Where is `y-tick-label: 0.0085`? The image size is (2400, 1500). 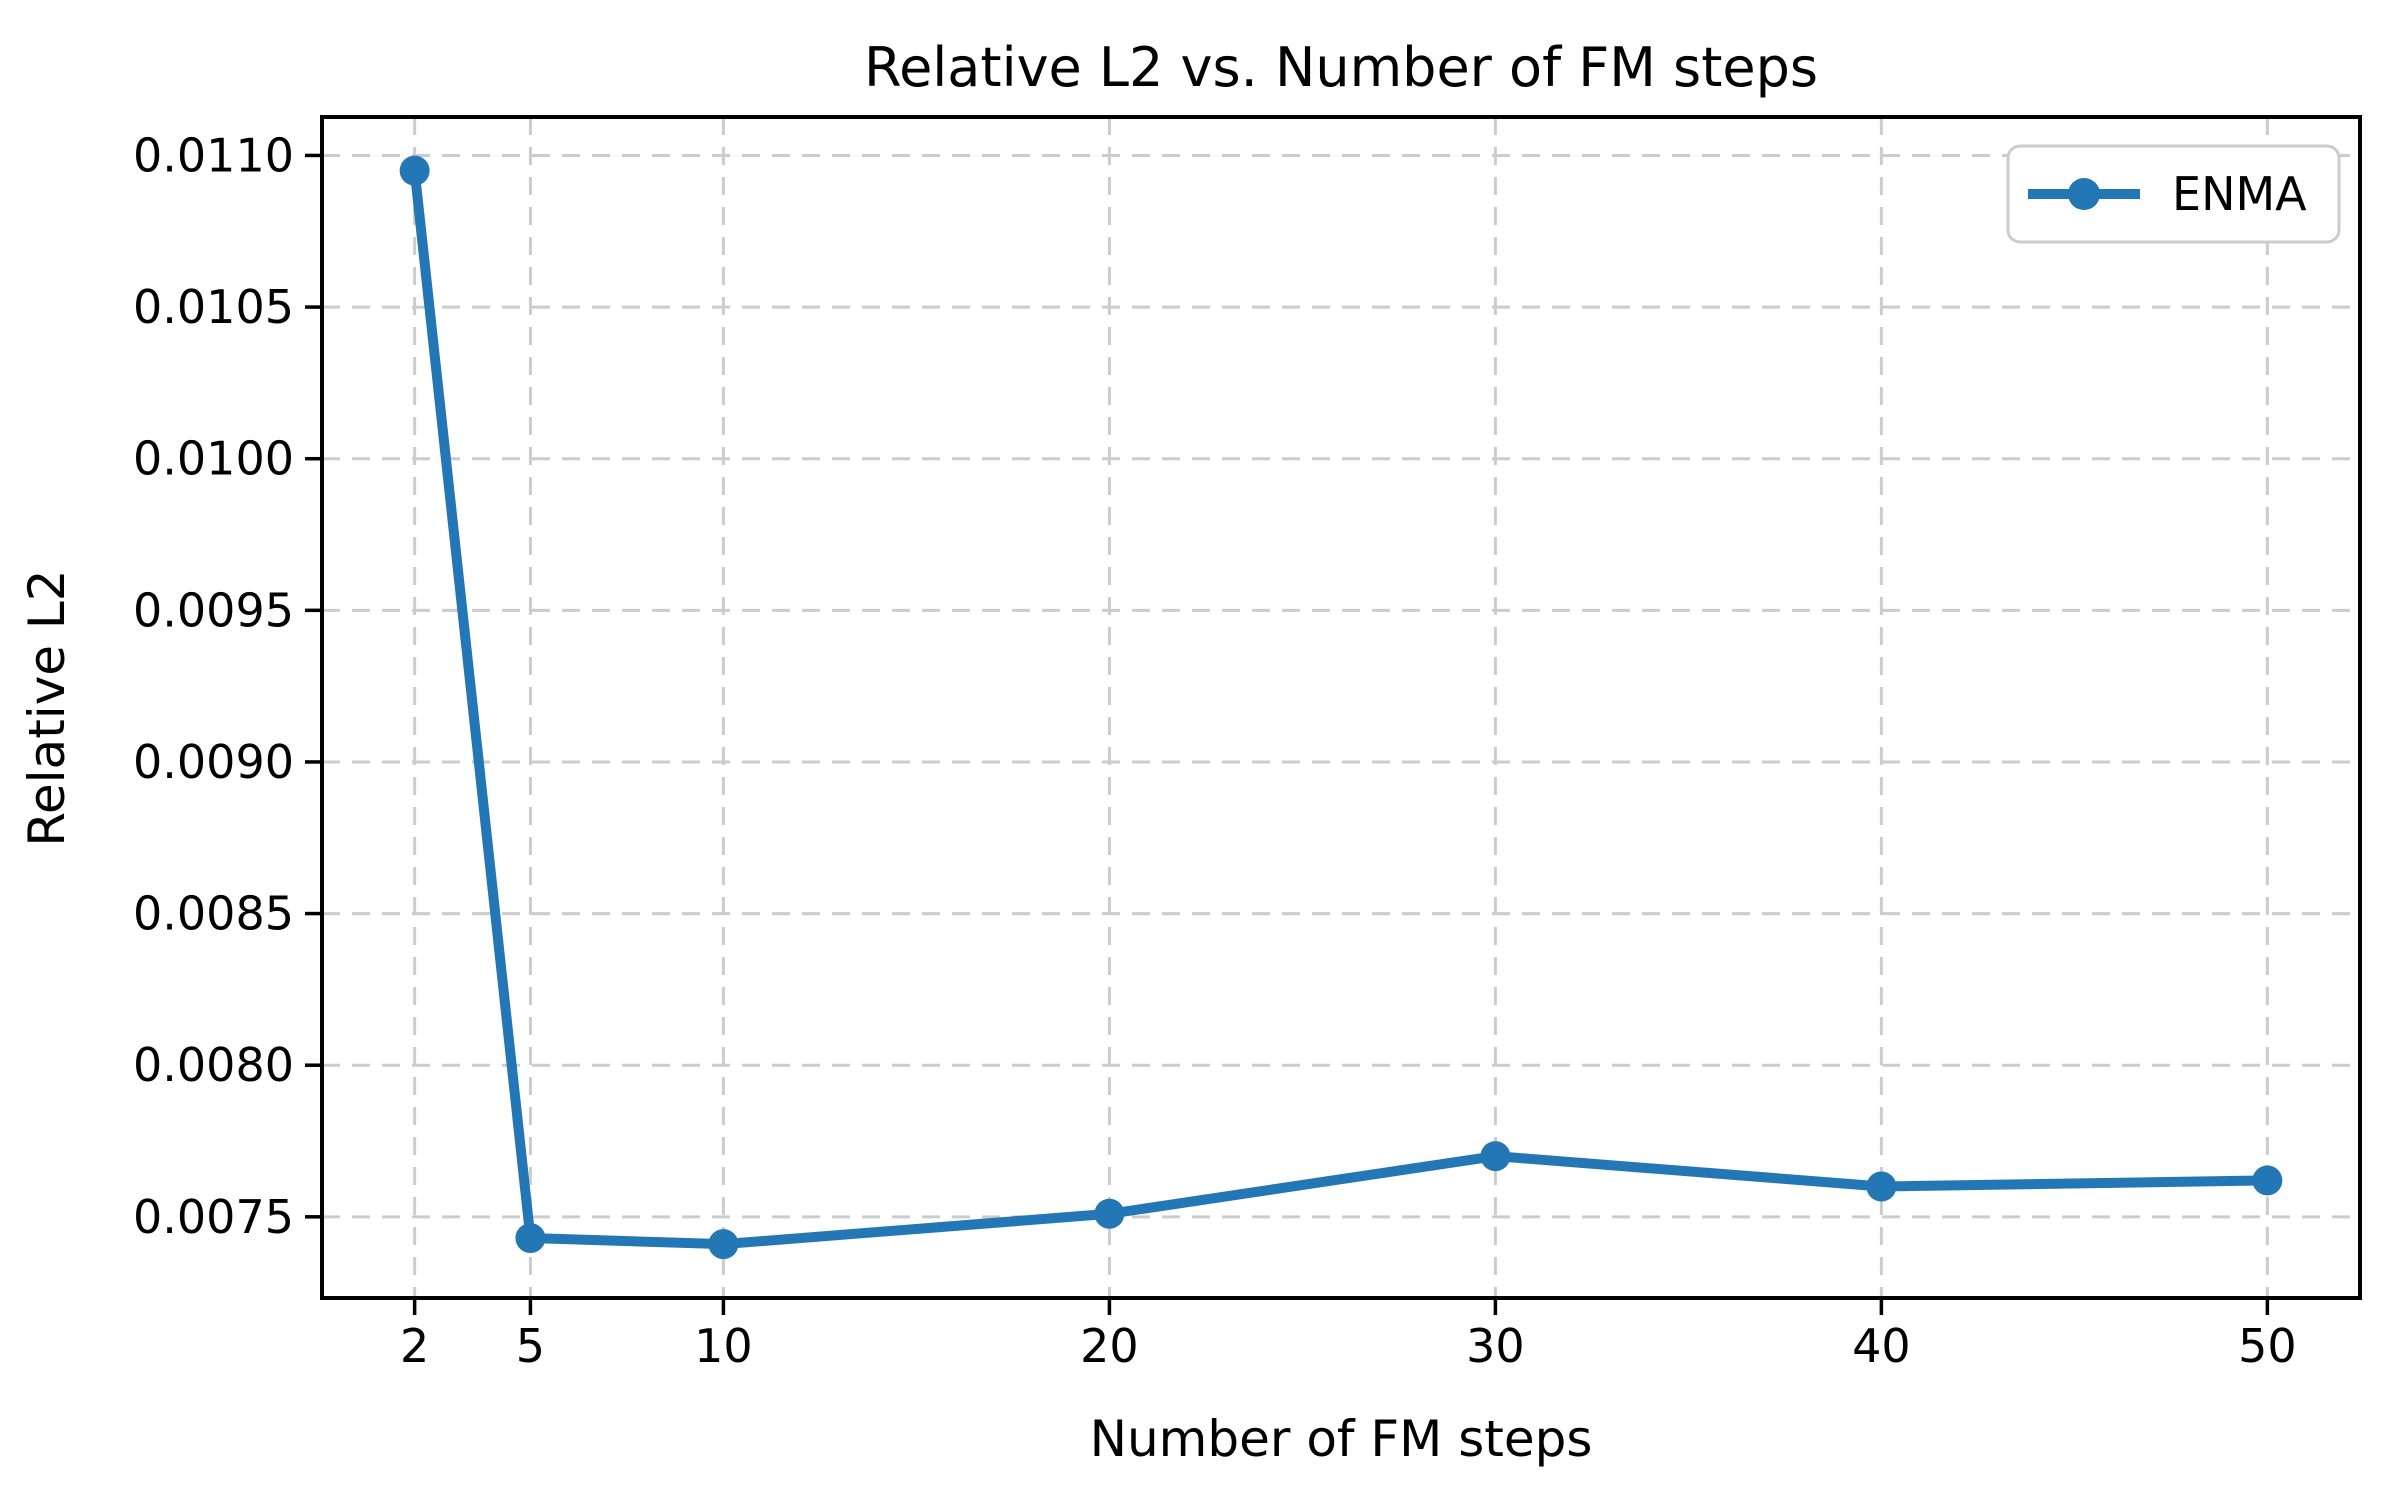 y-tick-label: 0.0085 is located at coordinates (213, 914).